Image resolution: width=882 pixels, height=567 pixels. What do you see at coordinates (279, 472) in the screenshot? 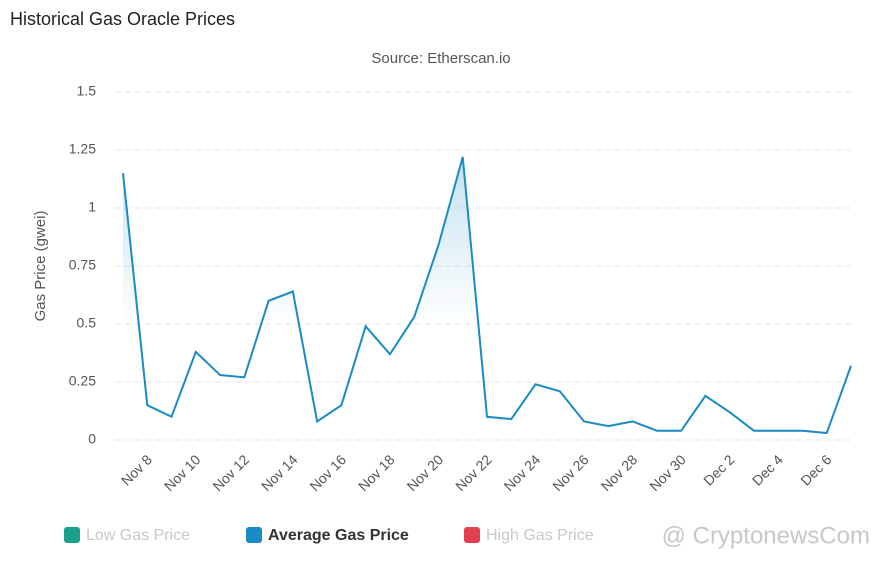
I see `x-tick-label: Nov 14` at bounding box center [279, 472].